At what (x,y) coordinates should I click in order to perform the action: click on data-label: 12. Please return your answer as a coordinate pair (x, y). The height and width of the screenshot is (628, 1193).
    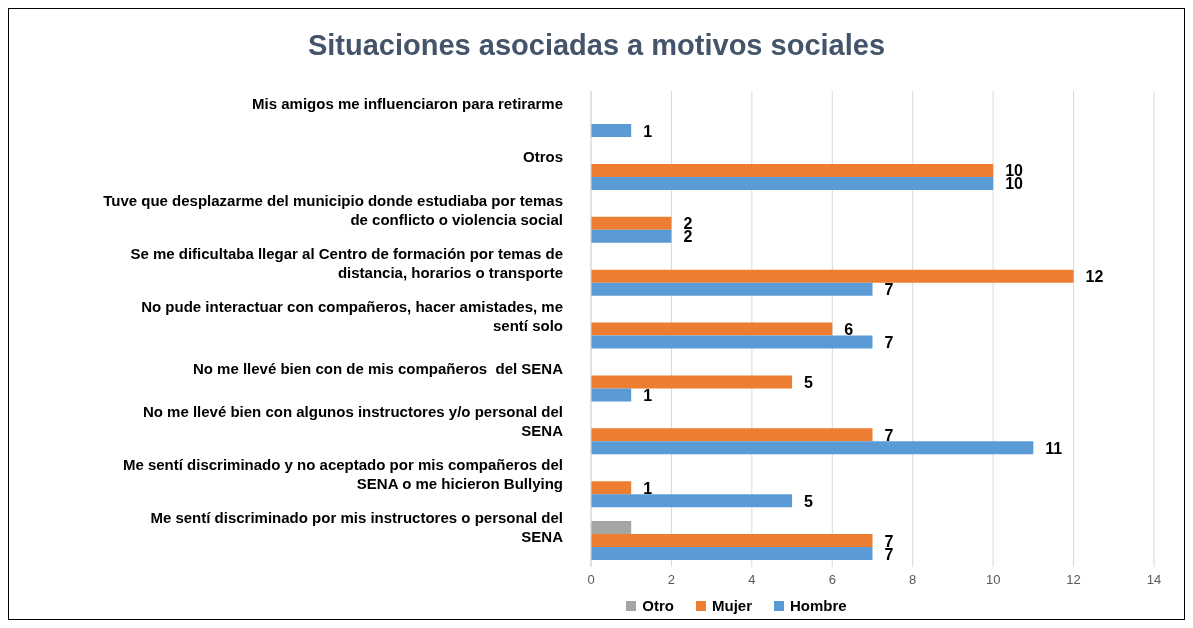
    Looking at the image, I should click on (1094, 277).